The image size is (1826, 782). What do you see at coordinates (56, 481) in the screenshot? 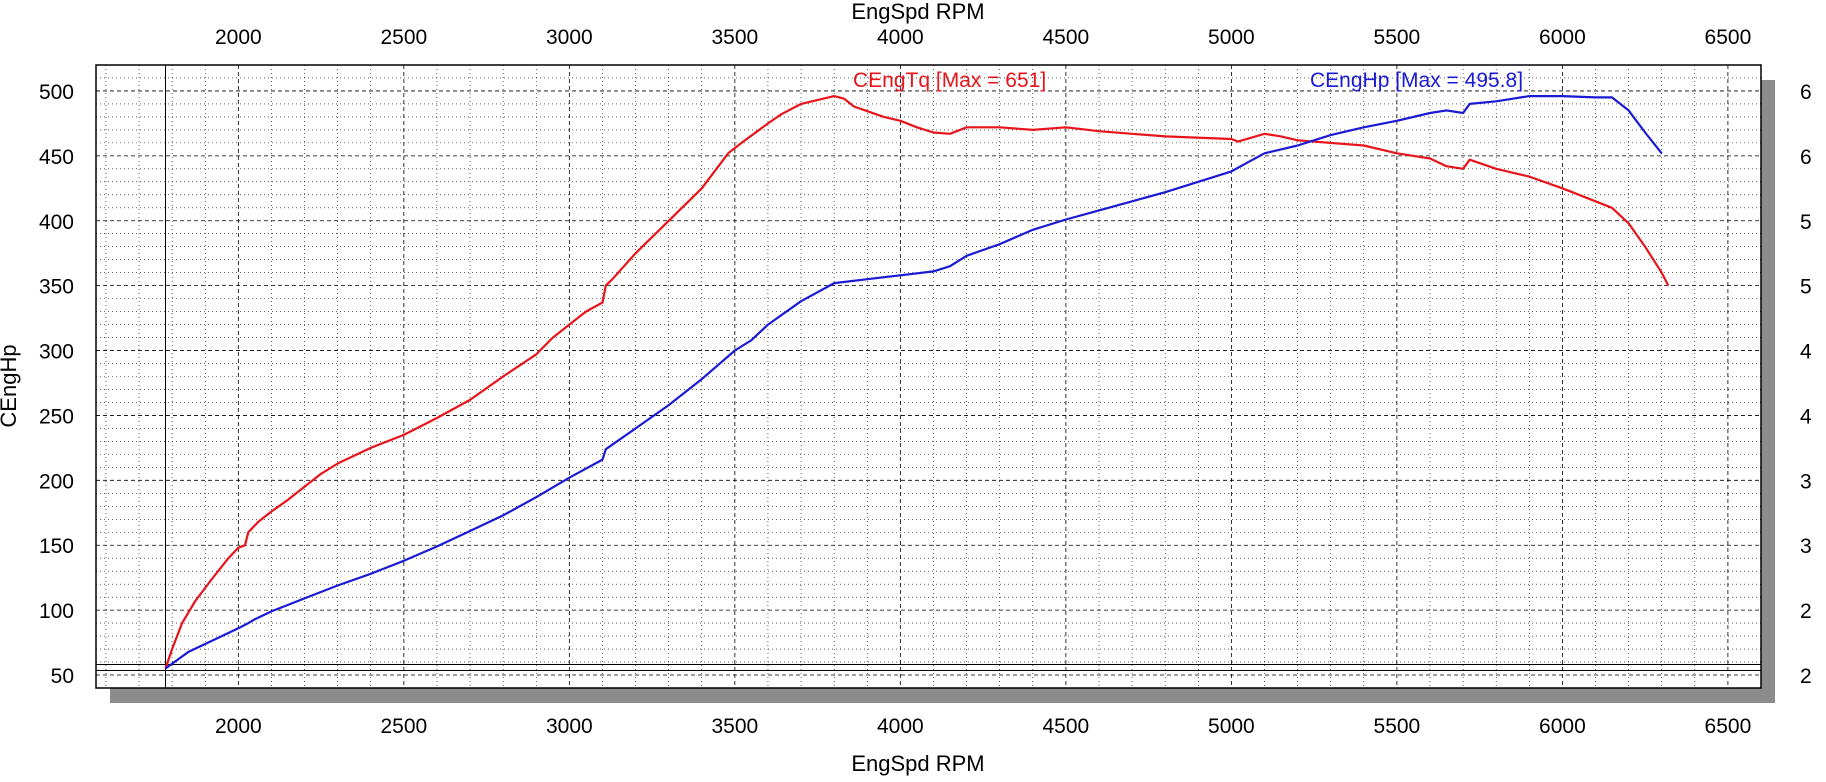
I see `y-tick-label-left: 200` at bounding box center [56, 481].